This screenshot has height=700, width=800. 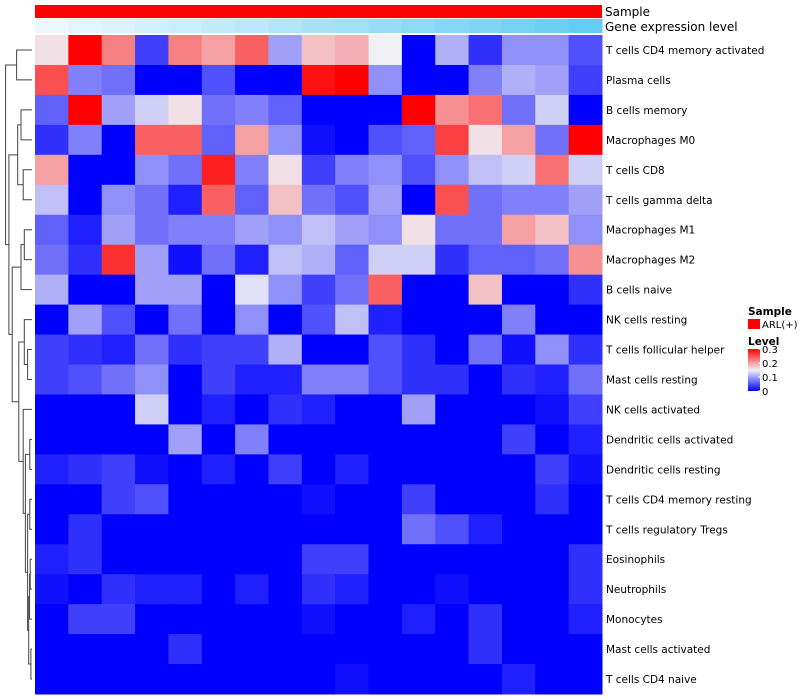 I want to click on row-dendrogram, so click(x=18, y=364).